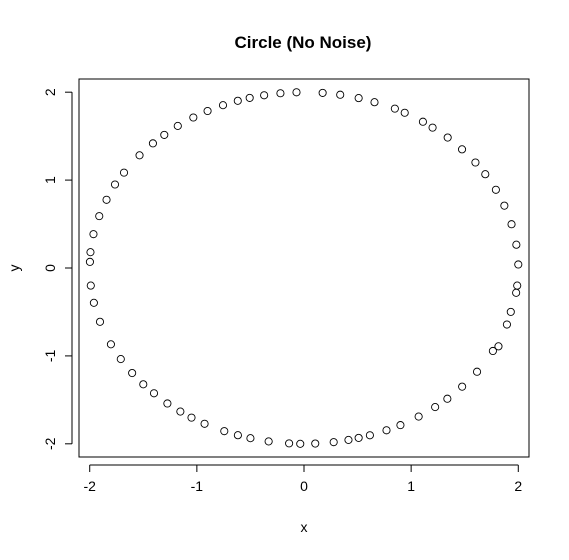  Describe the element at coordinates (411, 486) in the screenshot. I see `x-tick-label: 1` at that location.